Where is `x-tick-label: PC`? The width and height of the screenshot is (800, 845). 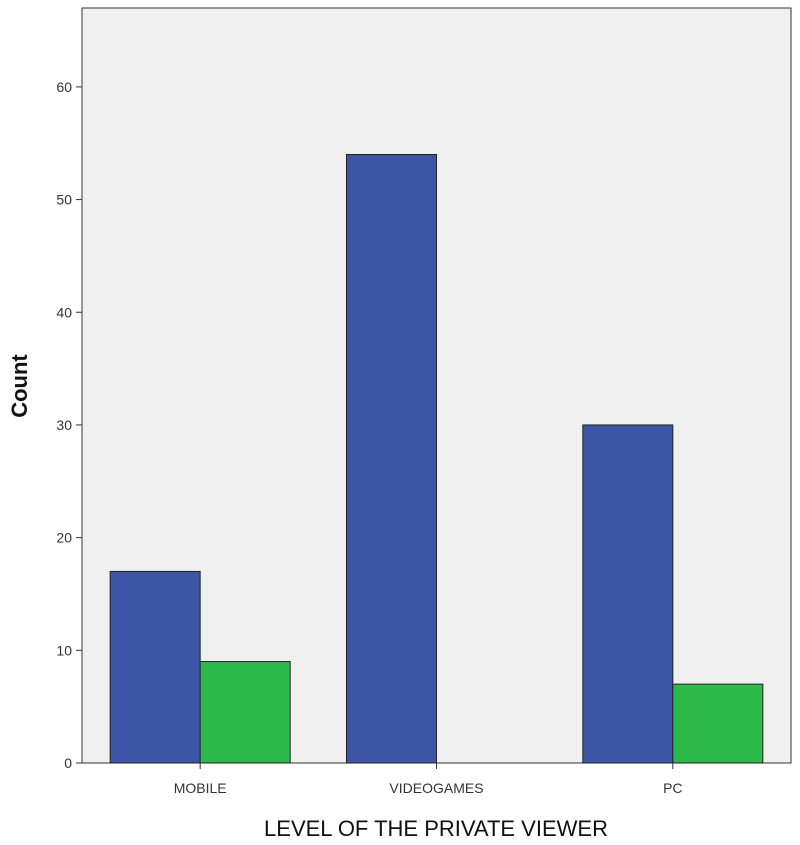 x-tick-label: PC is located at coordinates (672, 788).